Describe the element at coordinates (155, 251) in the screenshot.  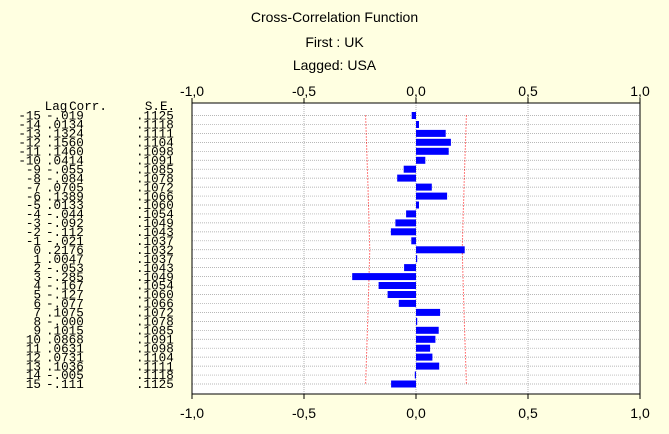
I see `table-se: .1032` at that location.